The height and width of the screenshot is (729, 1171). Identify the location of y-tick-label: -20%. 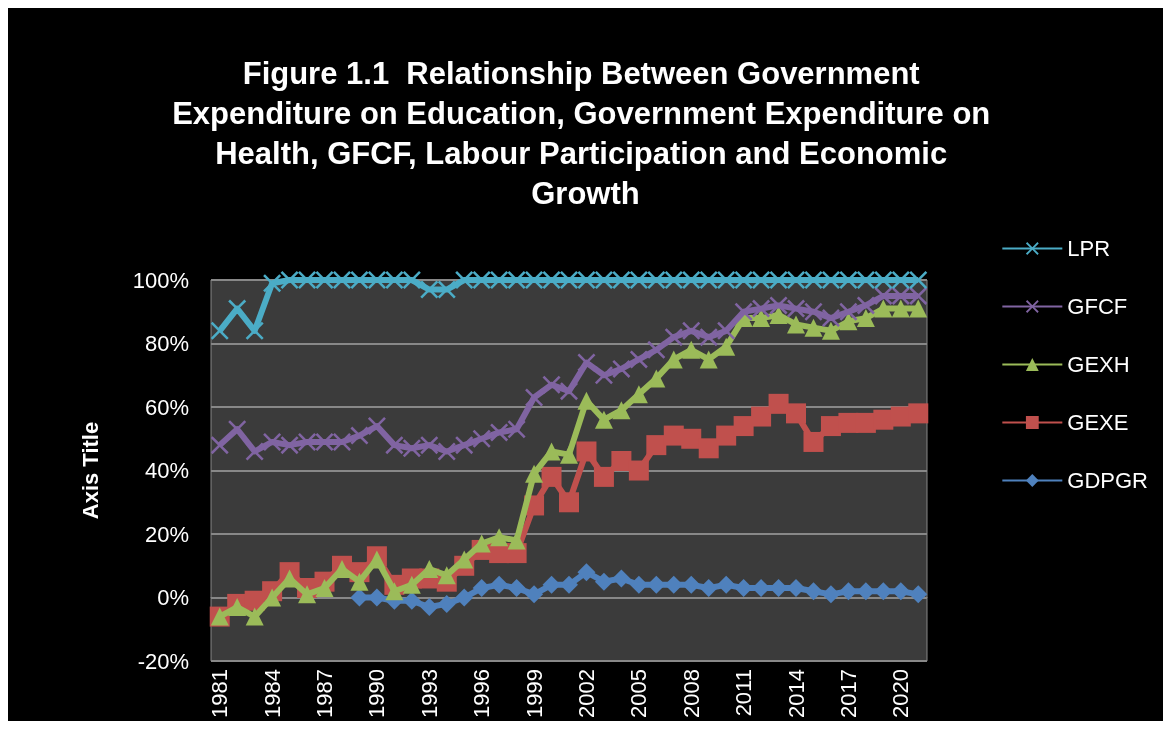
(163, 661).